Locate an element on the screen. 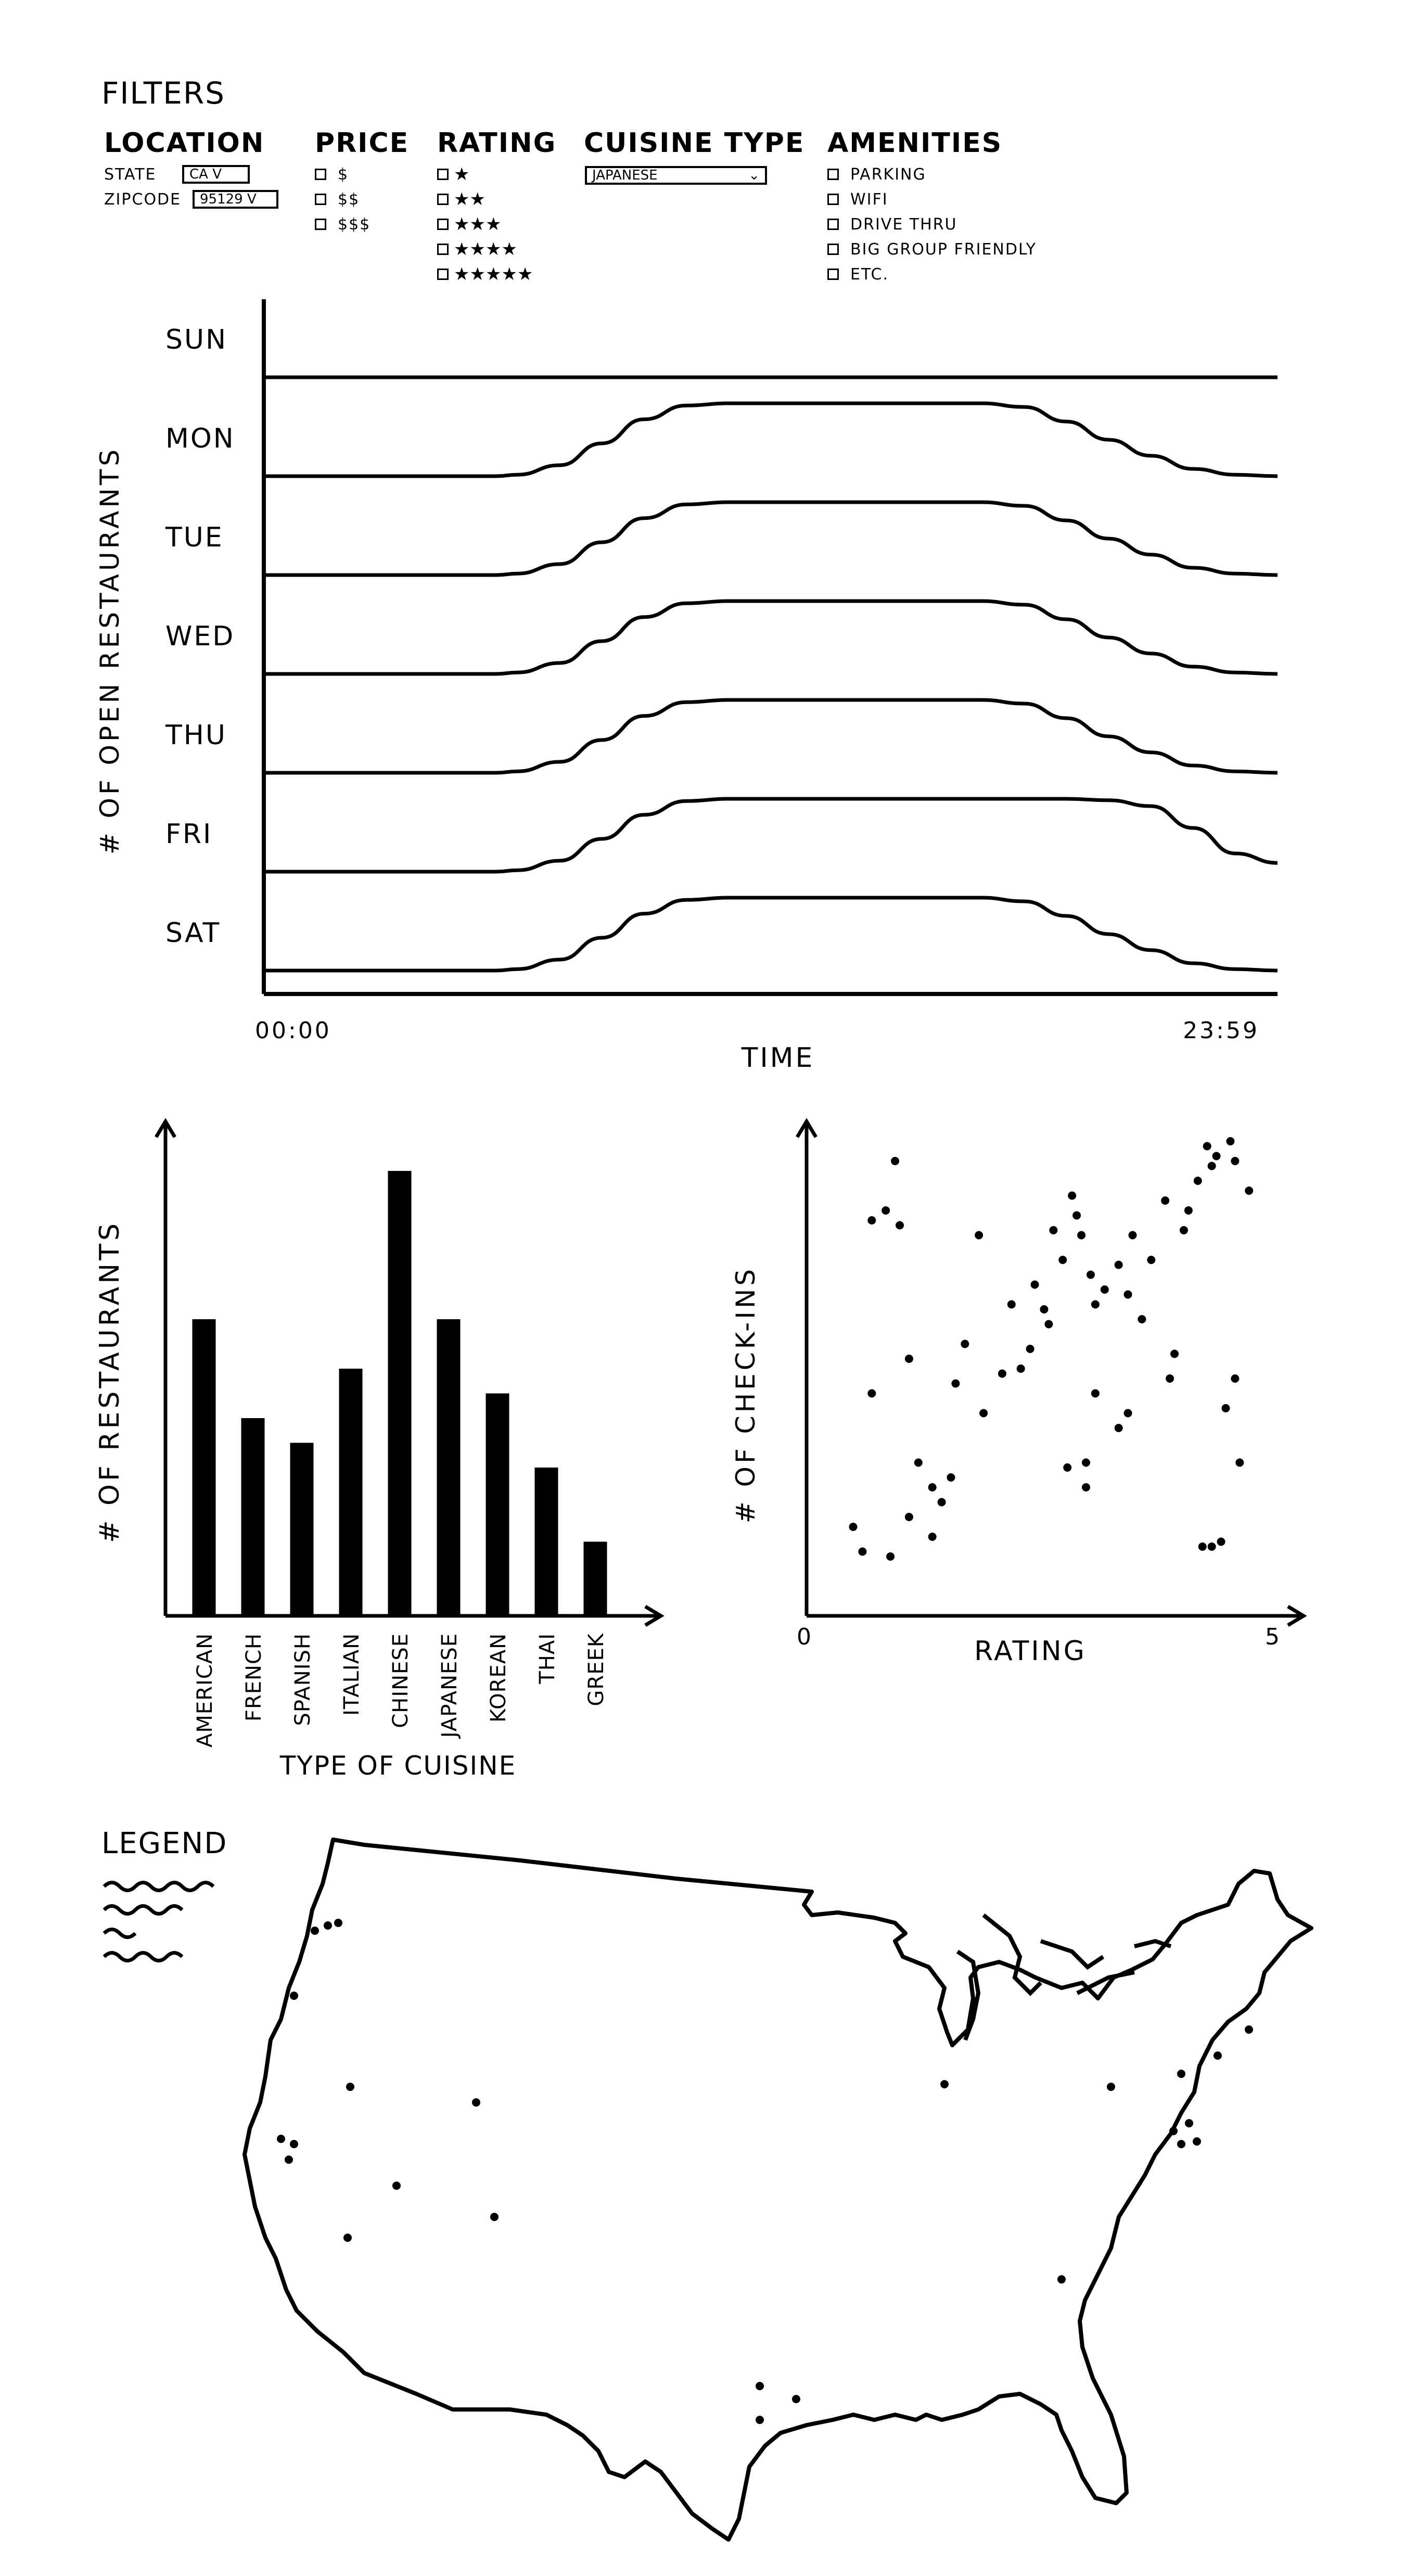 The height and width of the screenshot is (2576, 1405). bar-korean is located at coordinates (497, 1504).